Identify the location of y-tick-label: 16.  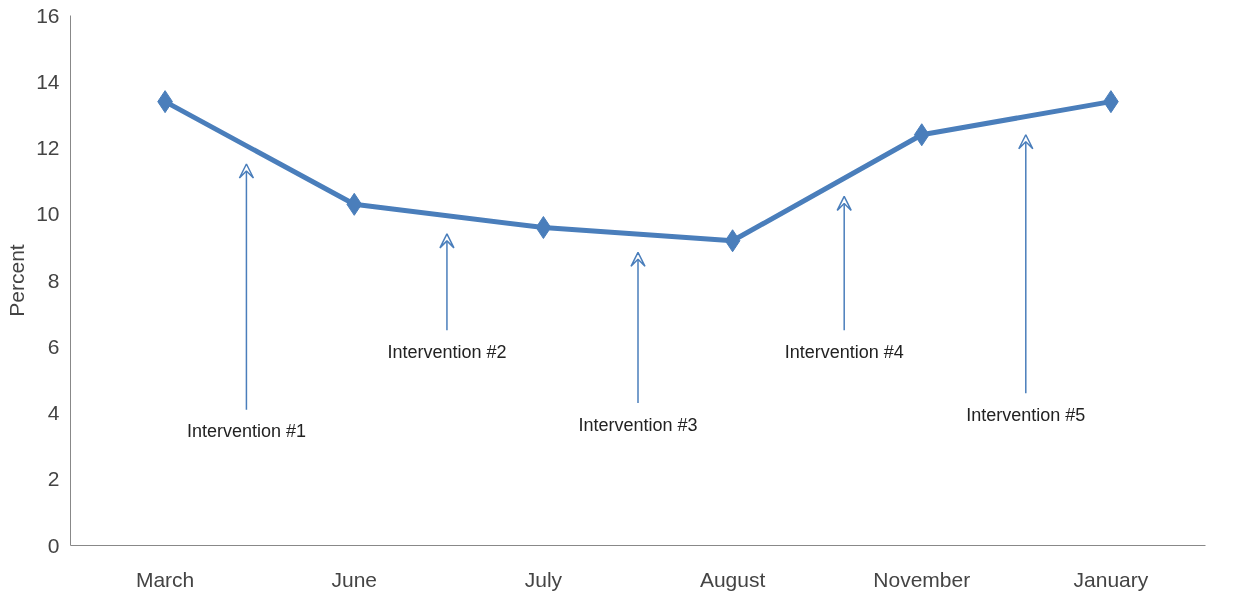
(48, 15).